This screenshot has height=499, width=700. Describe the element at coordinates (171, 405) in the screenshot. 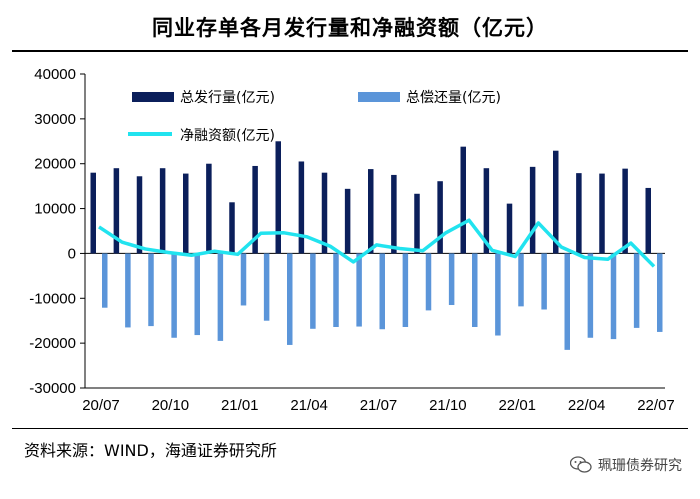

I see `x-tick-label: 20/10` at that location.